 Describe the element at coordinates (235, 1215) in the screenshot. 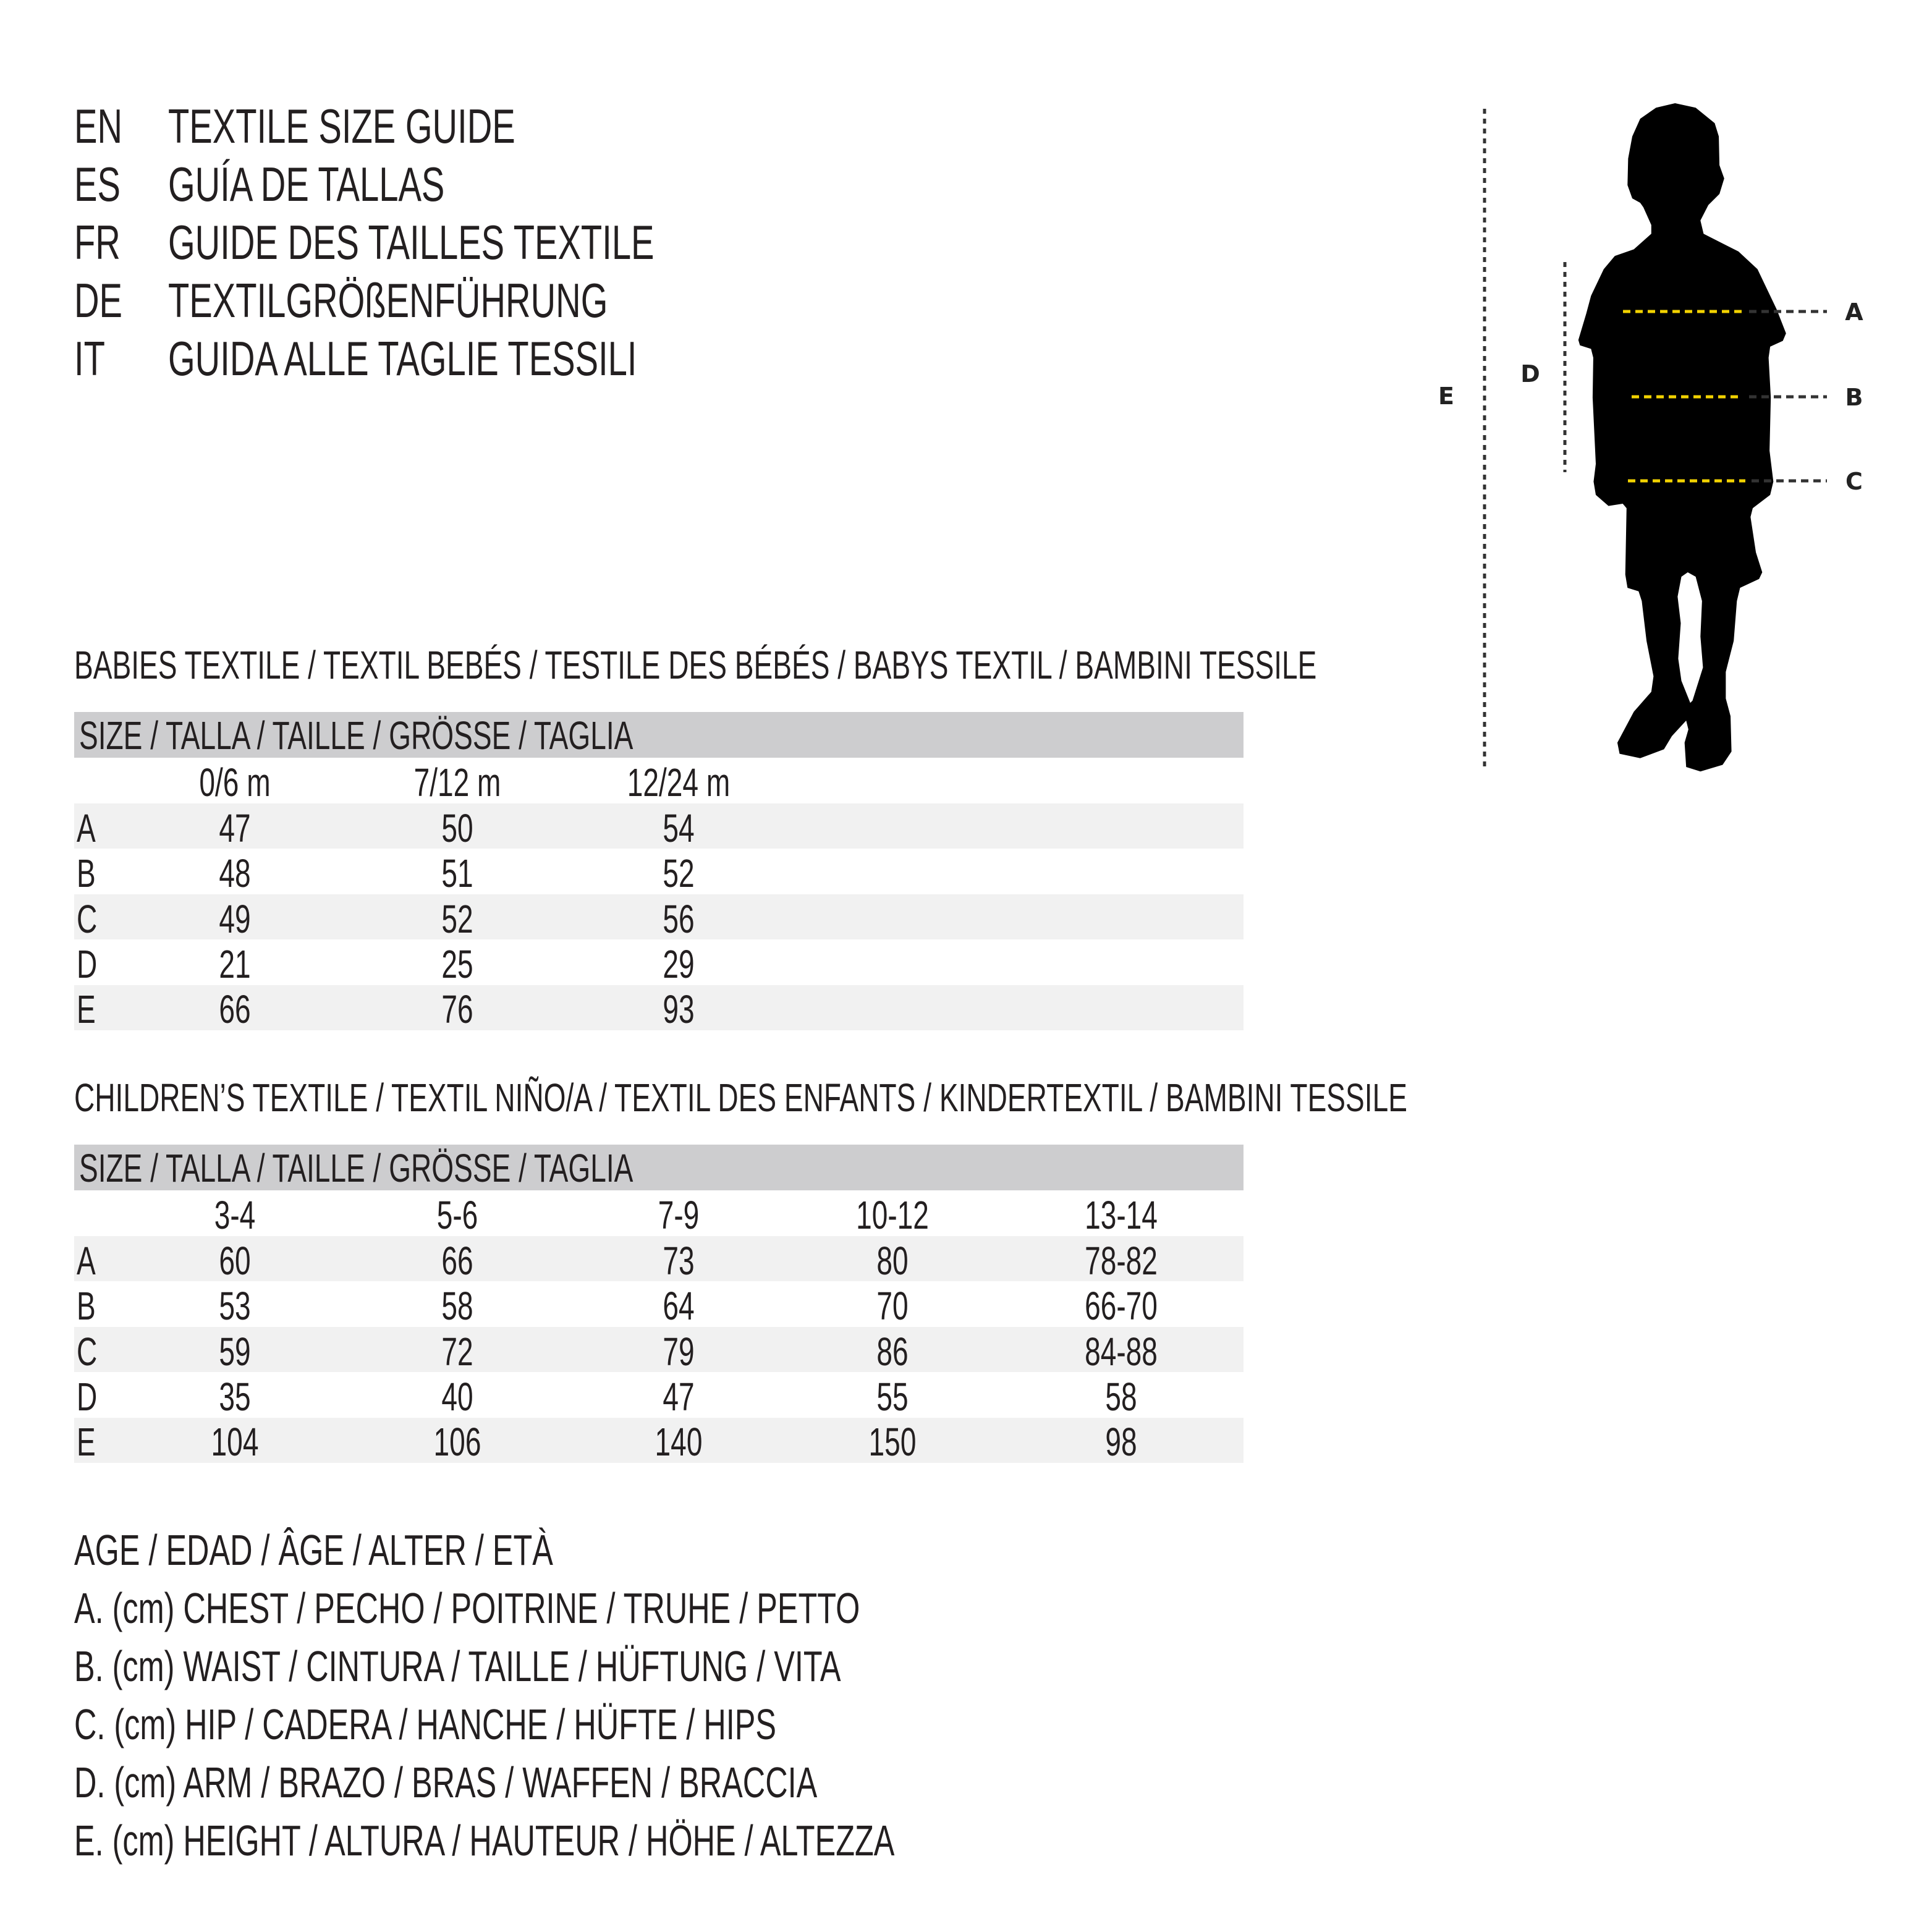

I see `column-header: 3-4` at that location.